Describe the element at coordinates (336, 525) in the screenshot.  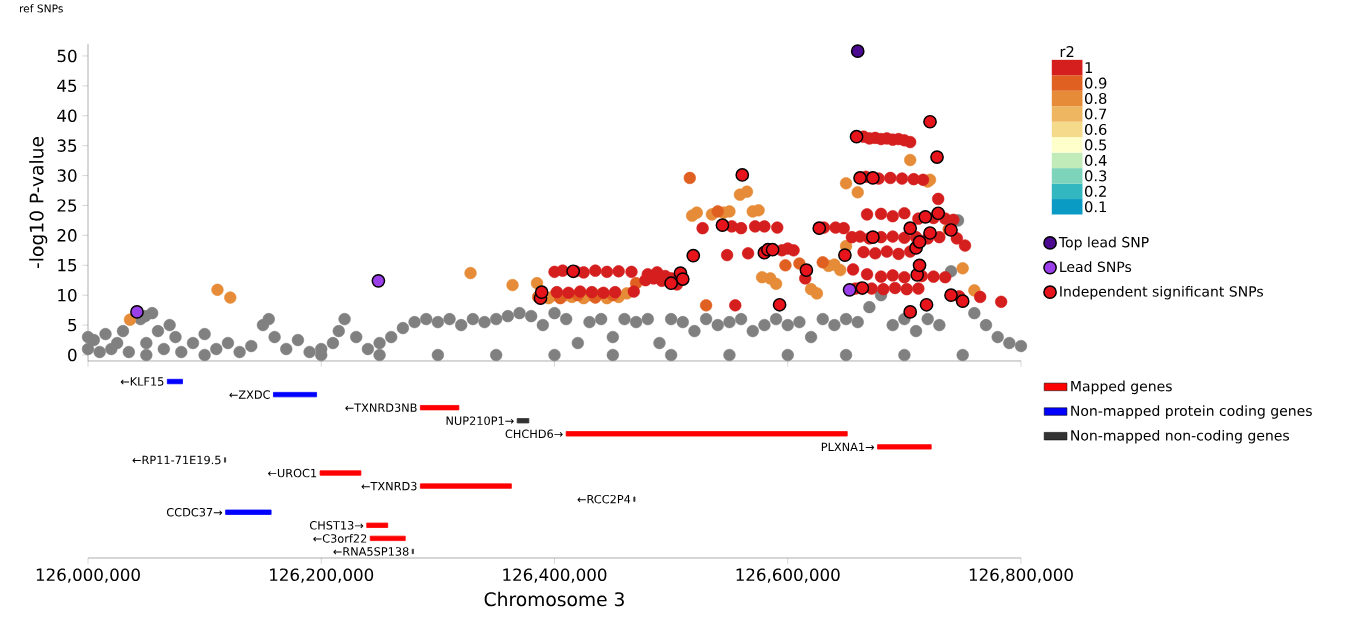
I see `category-label: CHST13→` at that location.